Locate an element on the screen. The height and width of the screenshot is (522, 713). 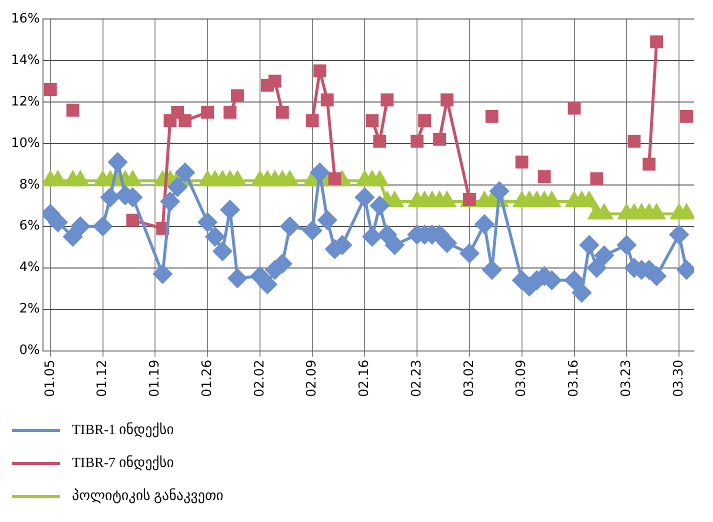
legend-label: პოლიტიკის განაკვეთი is located at coordinates (148, 496).